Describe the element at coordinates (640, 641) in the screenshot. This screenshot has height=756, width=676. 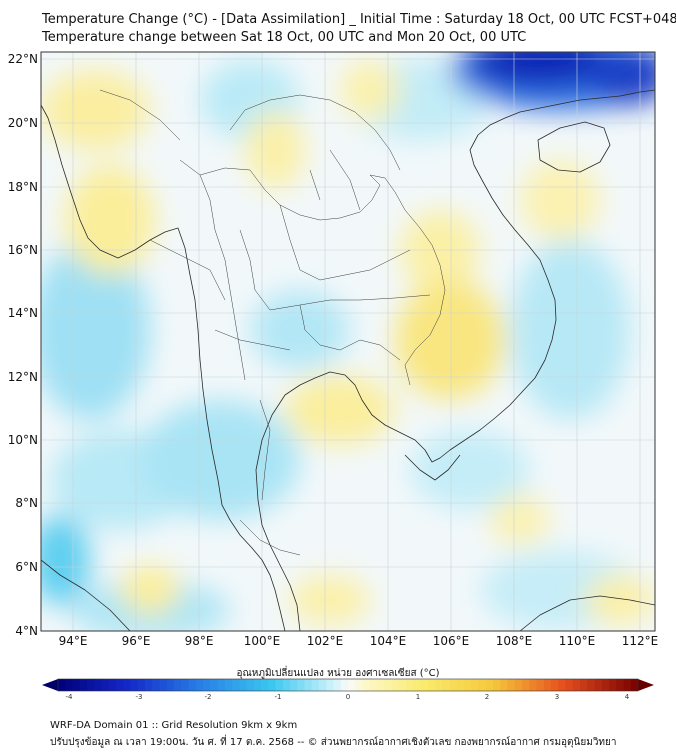
I see `lon-tick-label: 112°E` at that location.